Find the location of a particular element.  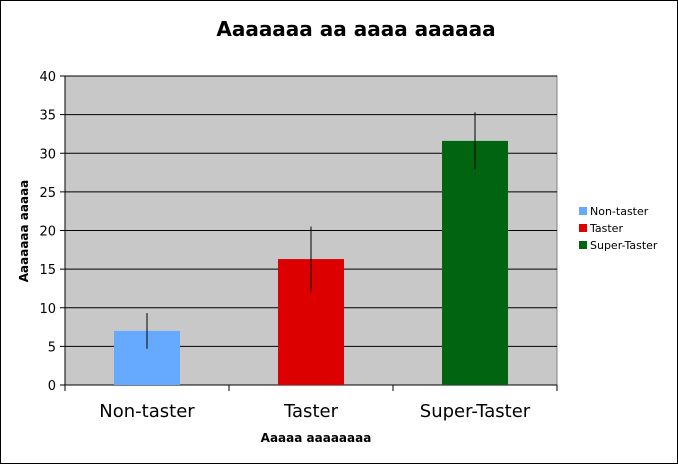

legend: Non-taster Taster Super-Taster is located at coordinates (618, 228).